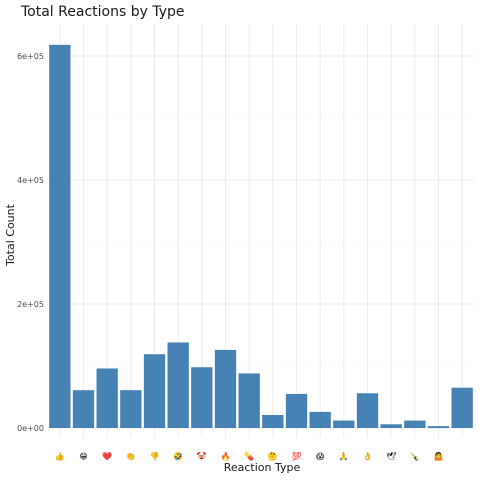 The width and height of the screenshot is (480, 480). Describe the element at coordinates (226, 456) in the screenshot. I see `x-tick-label: 🔥` at that location.